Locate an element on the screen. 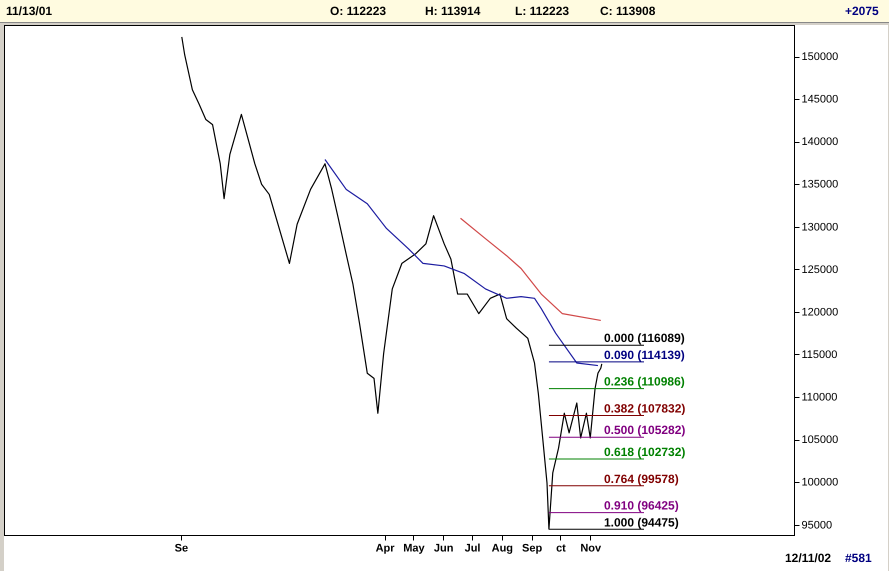 The width and height of the screenshot is (889, 571). y-tick-label: 125000 is located at coordinates (820, 270).